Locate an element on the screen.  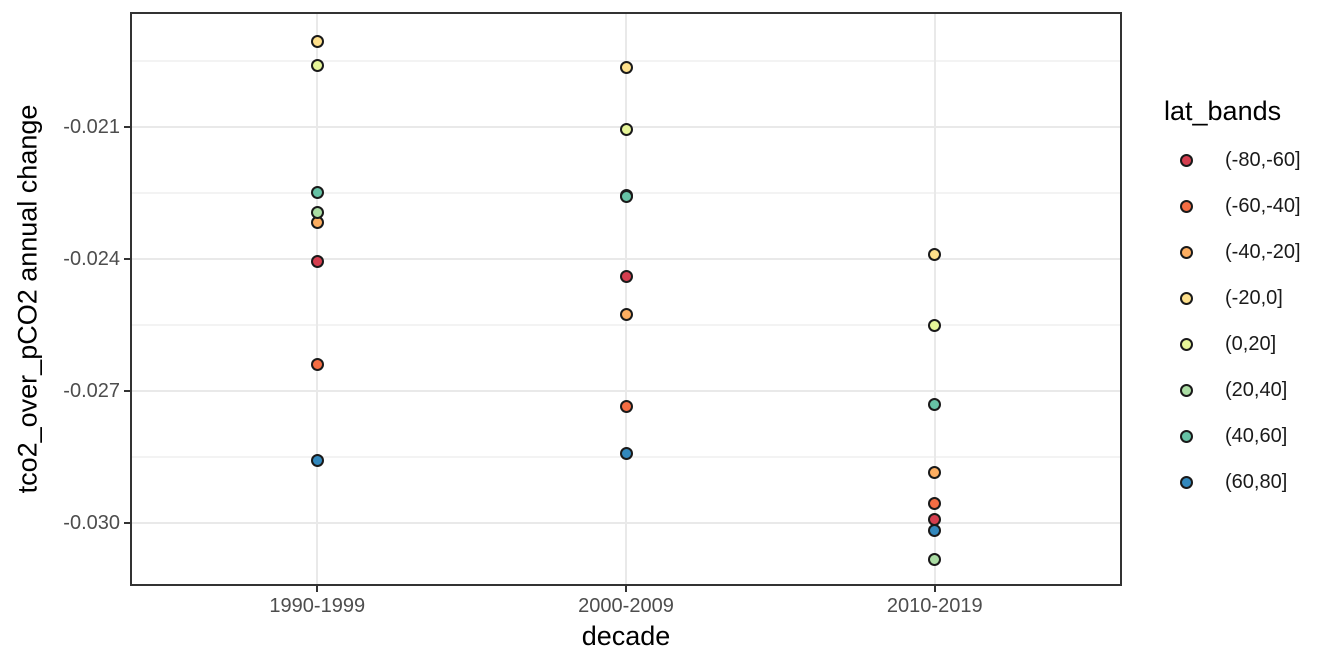
legend-label: (-60,-40] is located at coordinates (1263, 205).